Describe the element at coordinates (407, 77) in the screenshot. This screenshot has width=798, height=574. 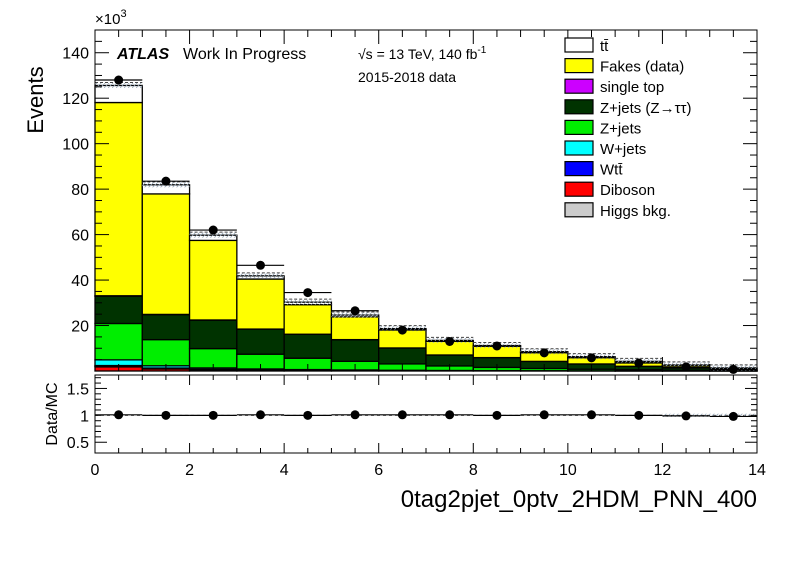
I see `data-period-label: 2015-2018 data` at that location.